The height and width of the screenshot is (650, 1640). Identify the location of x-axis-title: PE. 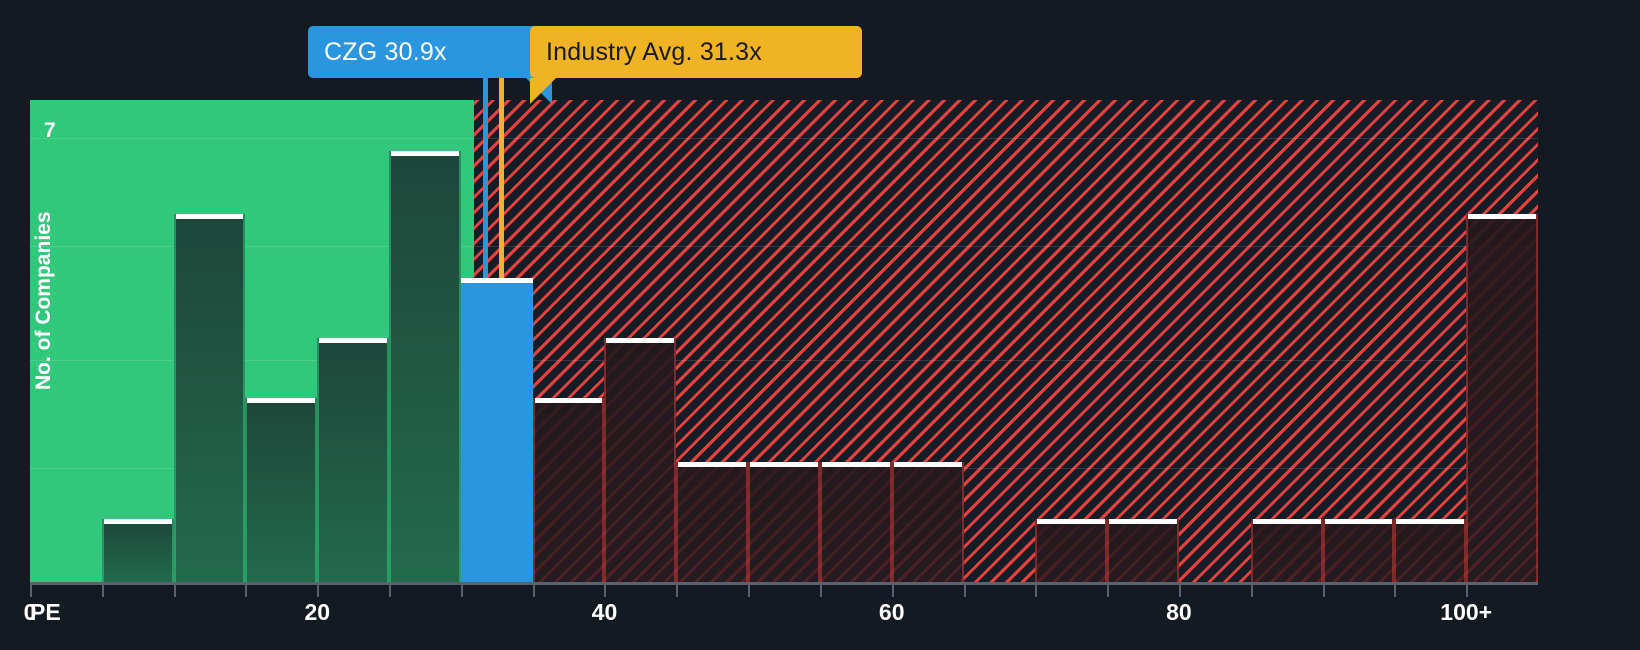
(45, 612).